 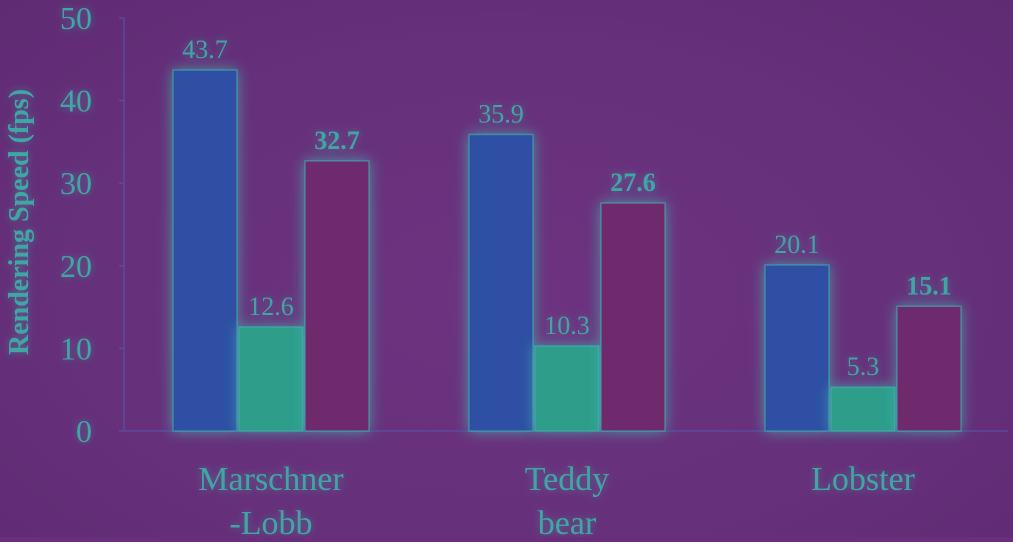 What do you see at coordinates (567, 499) in the screenshot?
I see `x-category-label: Teddy bear` at bounding box center [567, 499].